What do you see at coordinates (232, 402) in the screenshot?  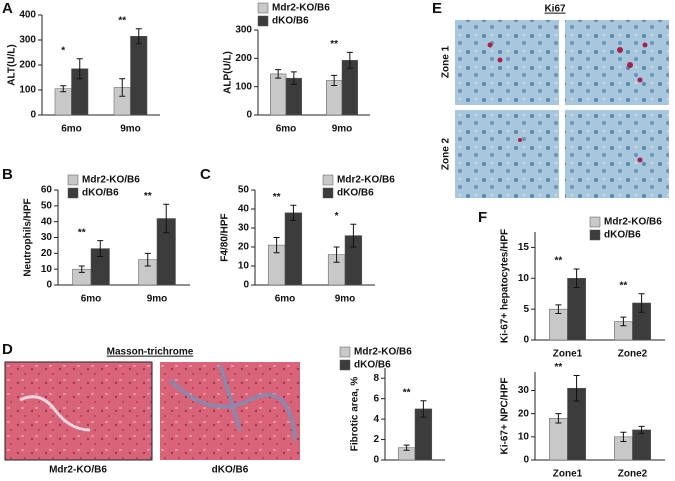 I see `fibrosis` at bounding box center [232, 402].